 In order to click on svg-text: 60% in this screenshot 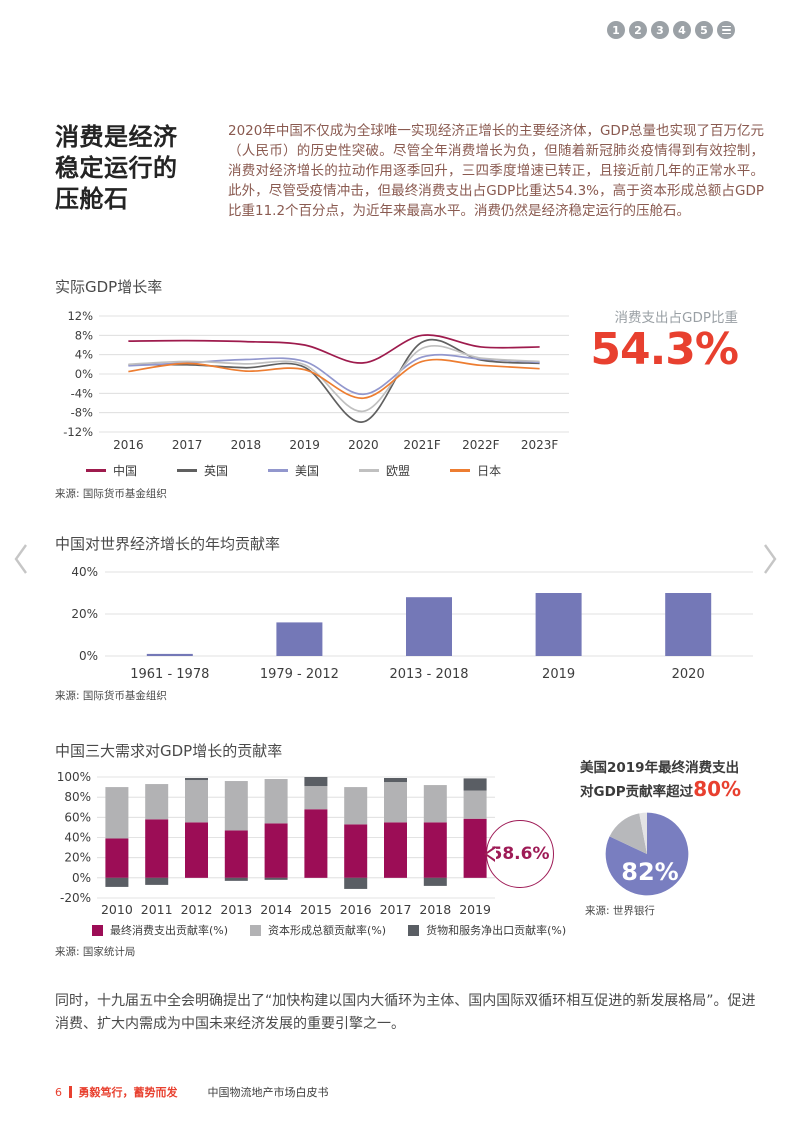, I will do `click(77, 817)`.